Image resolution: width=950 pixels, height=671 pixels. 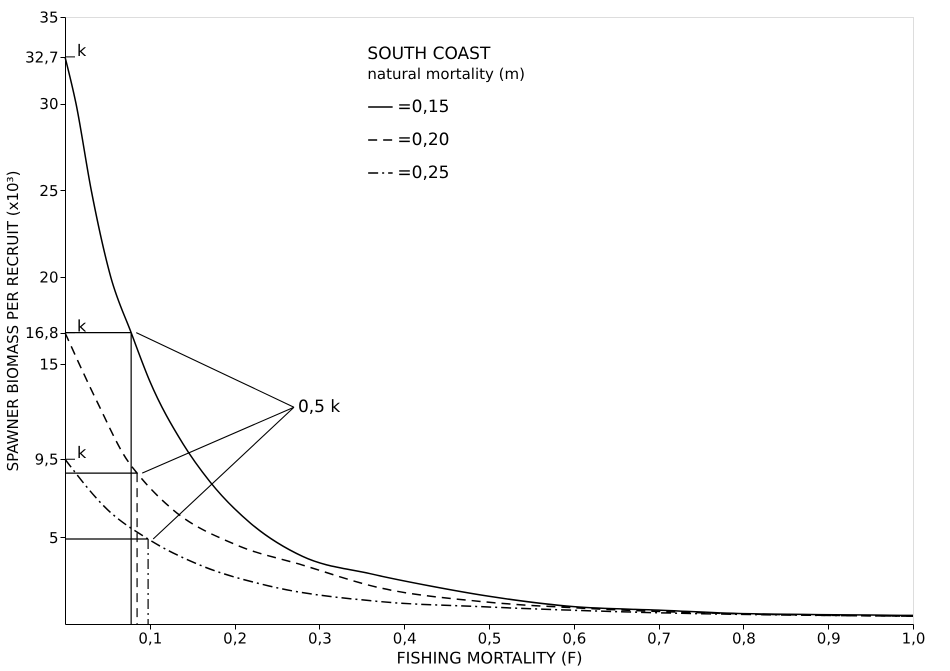 I want to click on annotation: 0,5 k, so click(x=319, y=407).